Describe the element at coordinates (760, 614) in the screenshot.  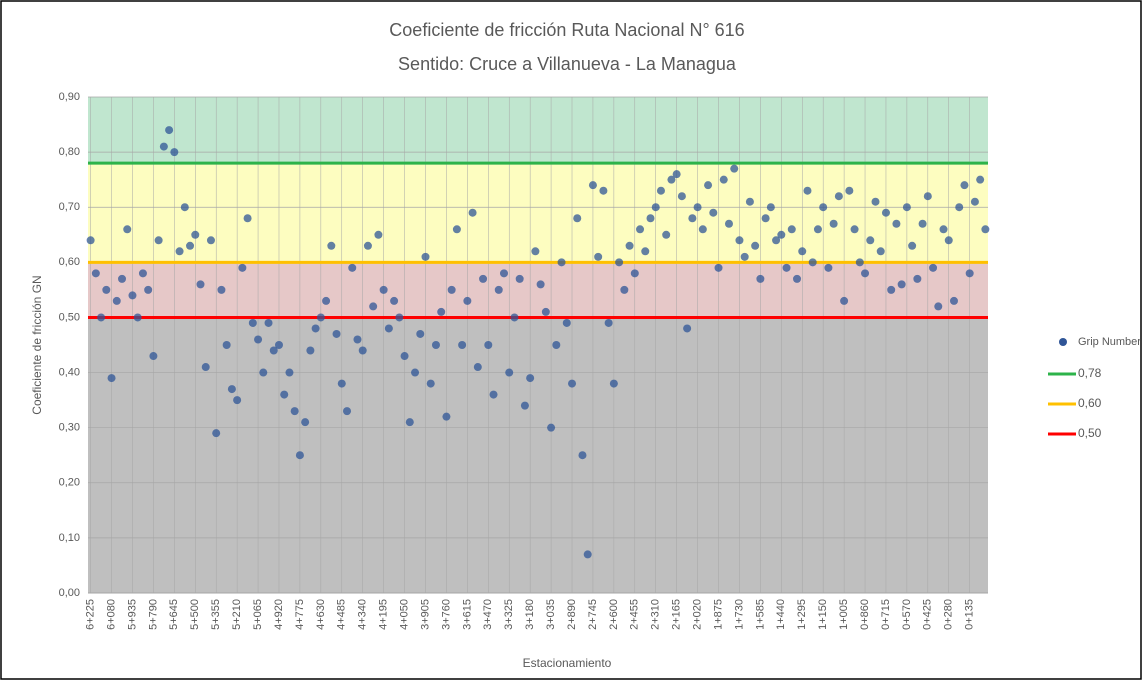
I see `x-tick-label: 1+585` at that location.